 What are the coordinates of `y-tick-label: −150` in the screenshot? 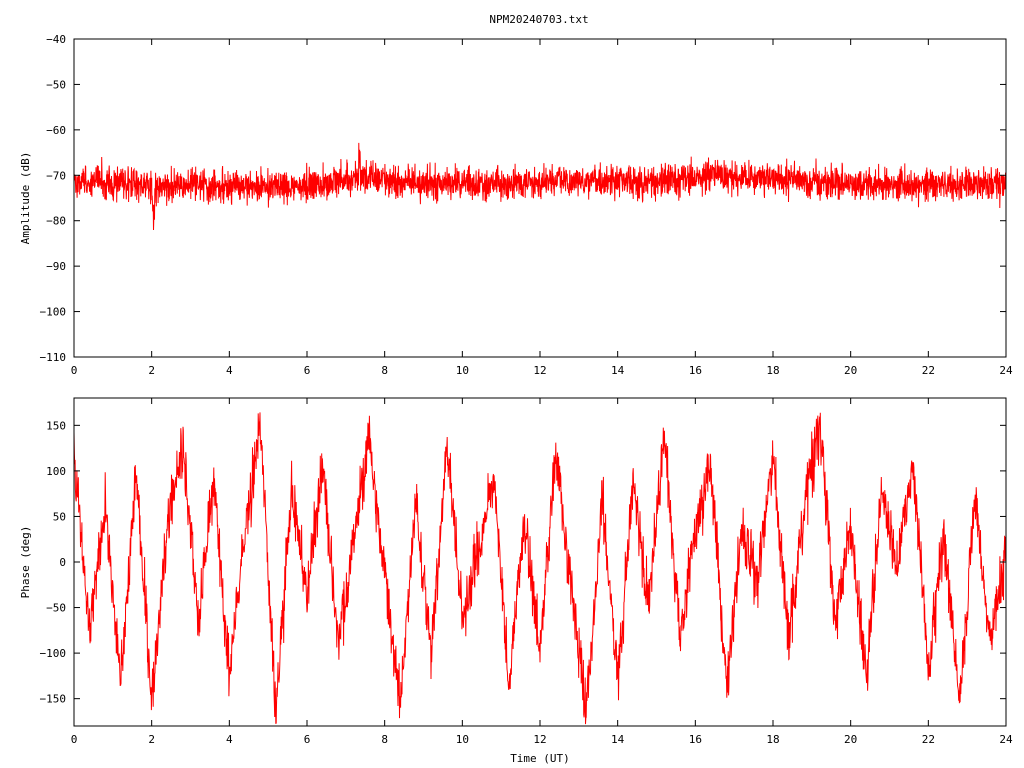 It's located at (53, 699).